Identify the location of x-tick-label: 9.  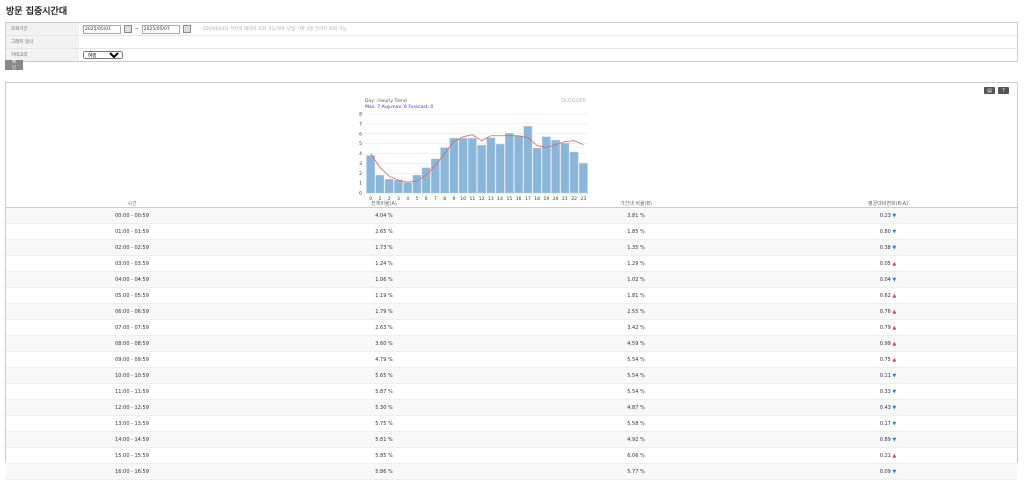
(453, 199).